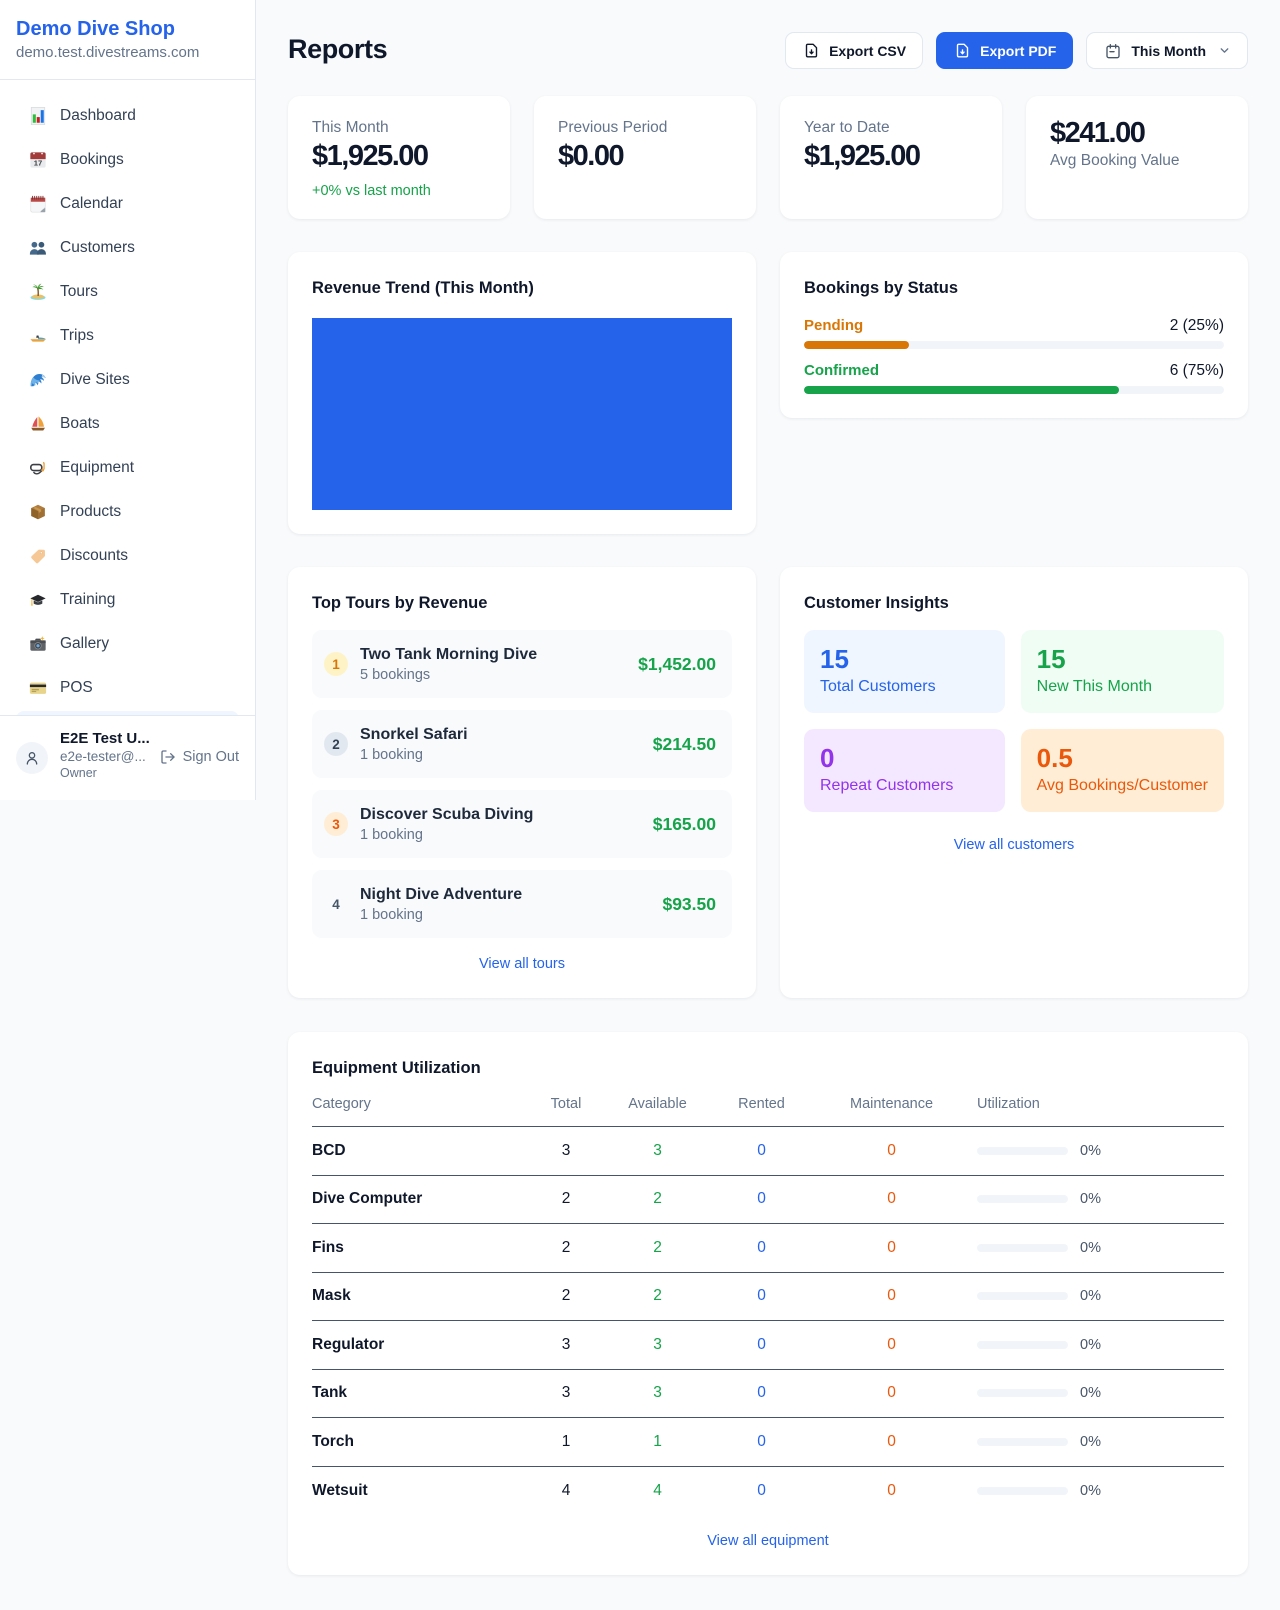 This screenshot has height=1610, width=1280. What do you see at coordinates (38, 163) in the screenshot?
I see `svg-text: 17` at bounding box center [38, 163].